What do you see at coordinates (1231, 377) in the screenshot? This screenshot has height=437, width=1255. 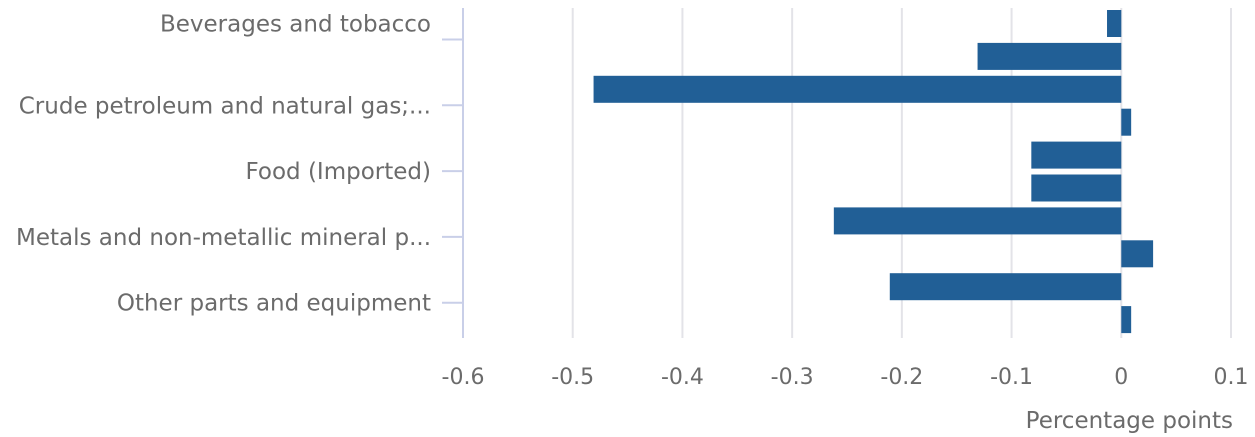 I see `x-tick-label: 0.1` at bounding box center [1231, 377].